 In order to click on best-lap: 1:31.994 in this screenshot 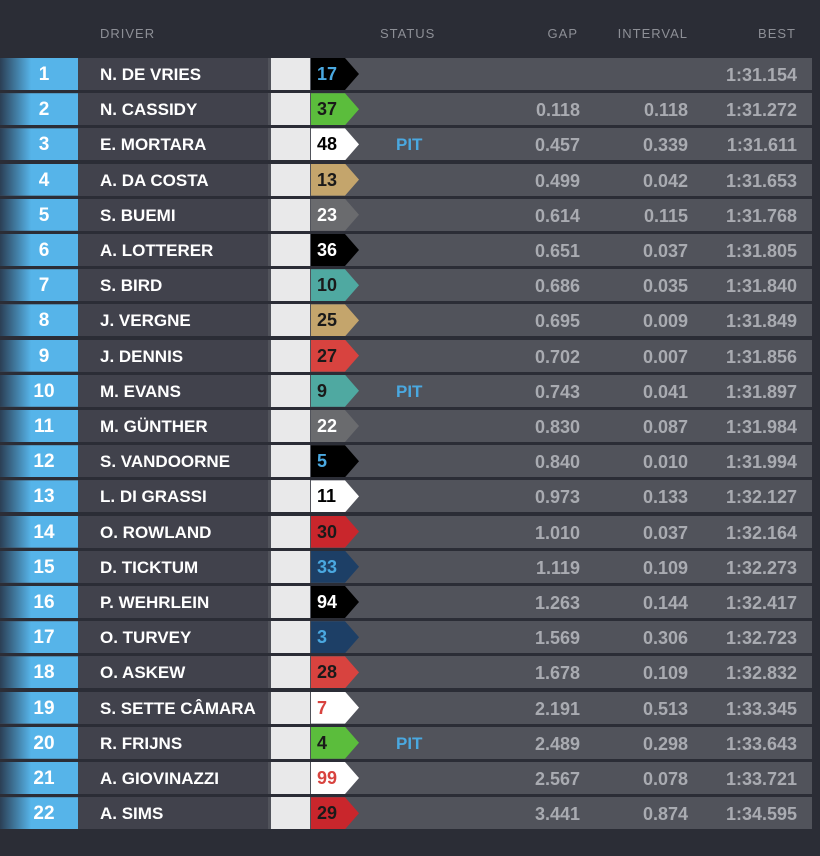, I will do `click(761, 462)`.